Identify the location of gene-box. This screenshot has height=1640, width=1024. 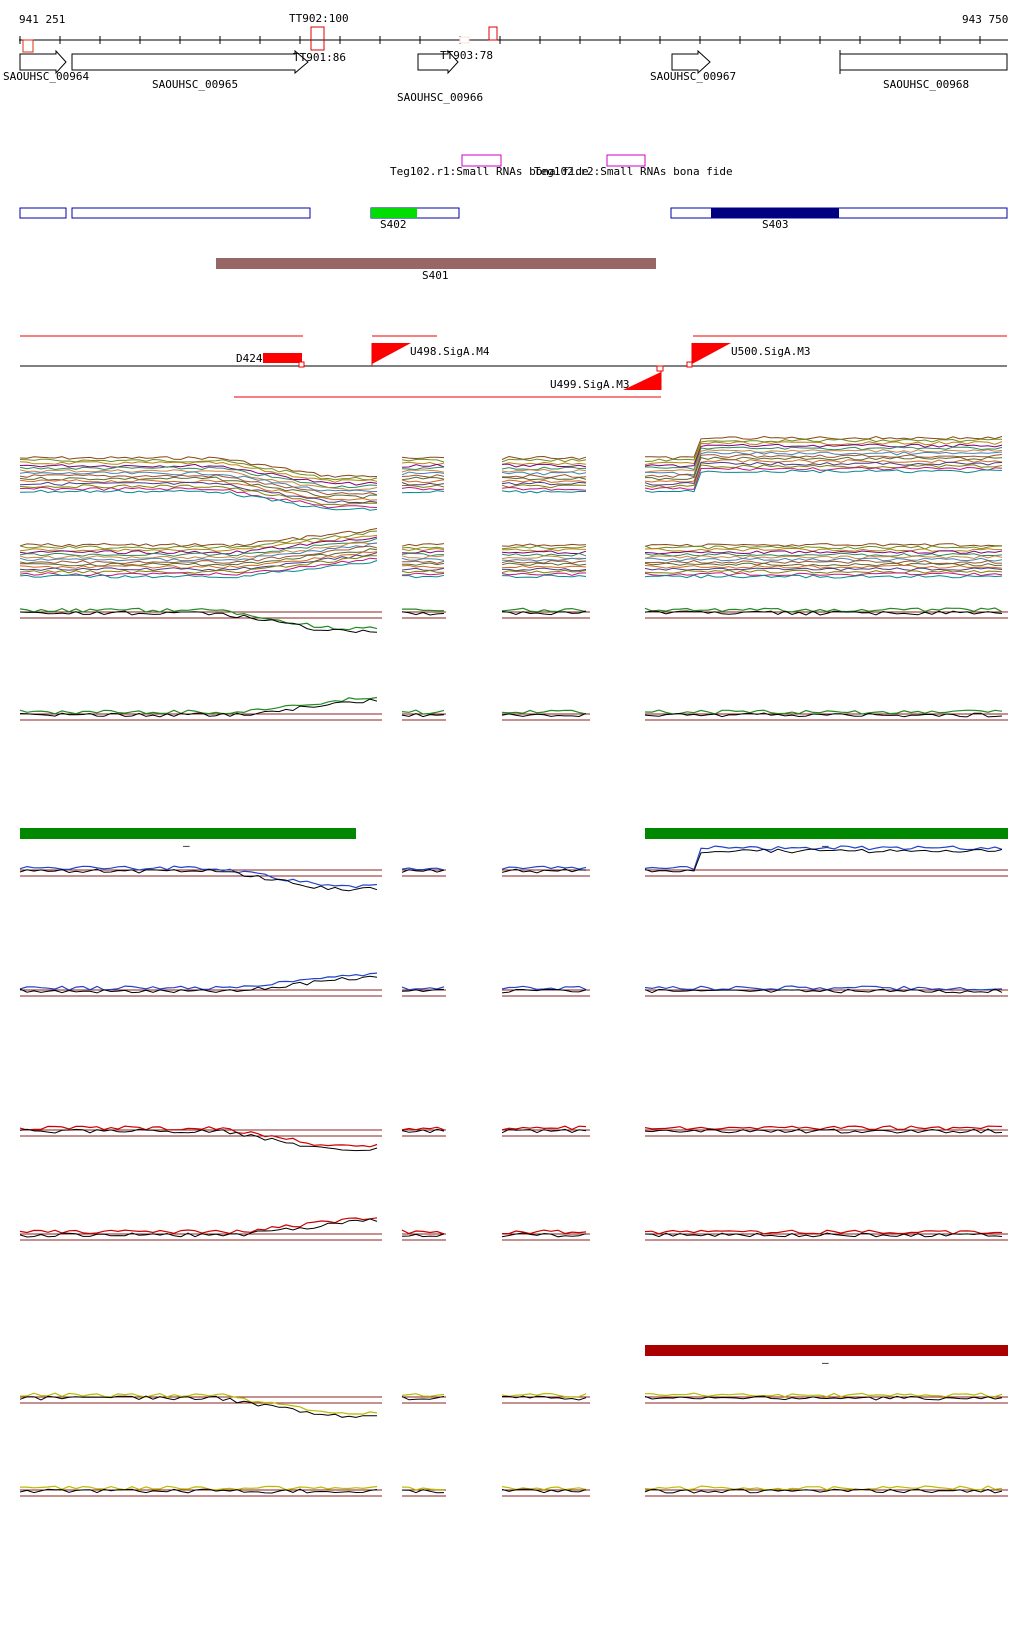
(923, 62).